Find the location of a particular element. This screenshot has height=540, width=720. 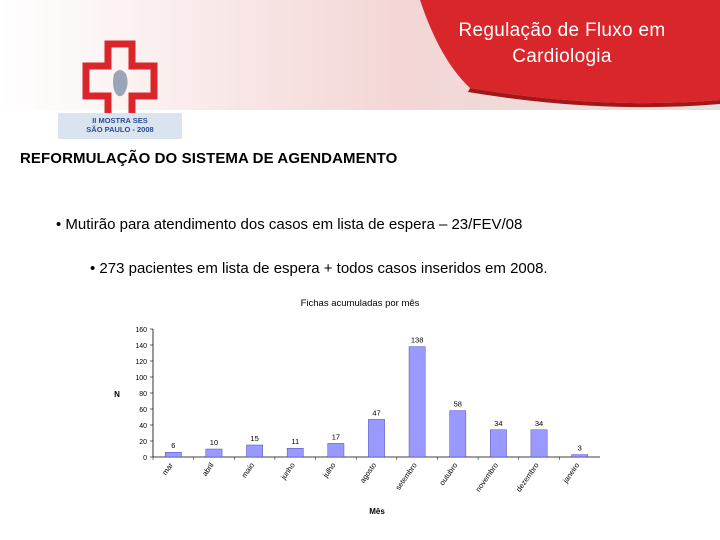

logo-caption: II MOSTRA SES SÃO PAULO - 2008 is located at coordinates (120, 126).